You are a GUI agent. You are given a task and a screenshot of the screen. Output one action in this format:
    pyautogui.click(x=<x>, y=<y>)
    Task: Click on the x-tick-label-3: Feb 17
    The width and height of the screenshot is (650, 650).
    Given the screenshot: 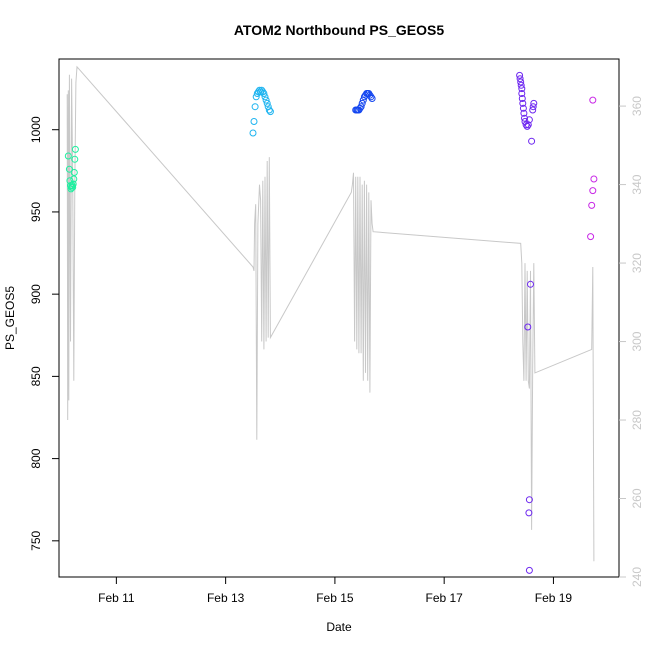 What is the action you would take?
    pyautogui.click(x=444, y=598)
    